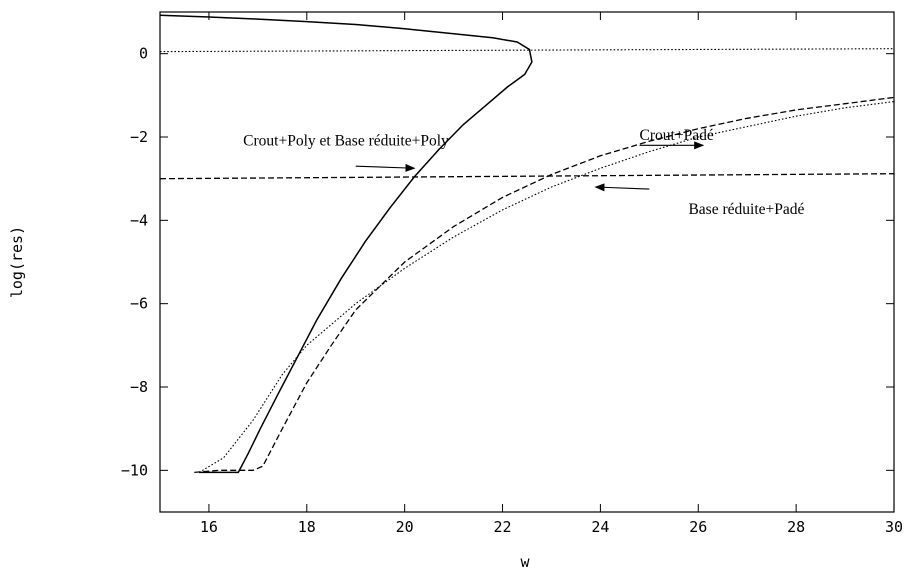  What do you see at coordinates (139, 304) in the screenshot?
I see `y-tick-label: −6` at bounding box center [139, 304].